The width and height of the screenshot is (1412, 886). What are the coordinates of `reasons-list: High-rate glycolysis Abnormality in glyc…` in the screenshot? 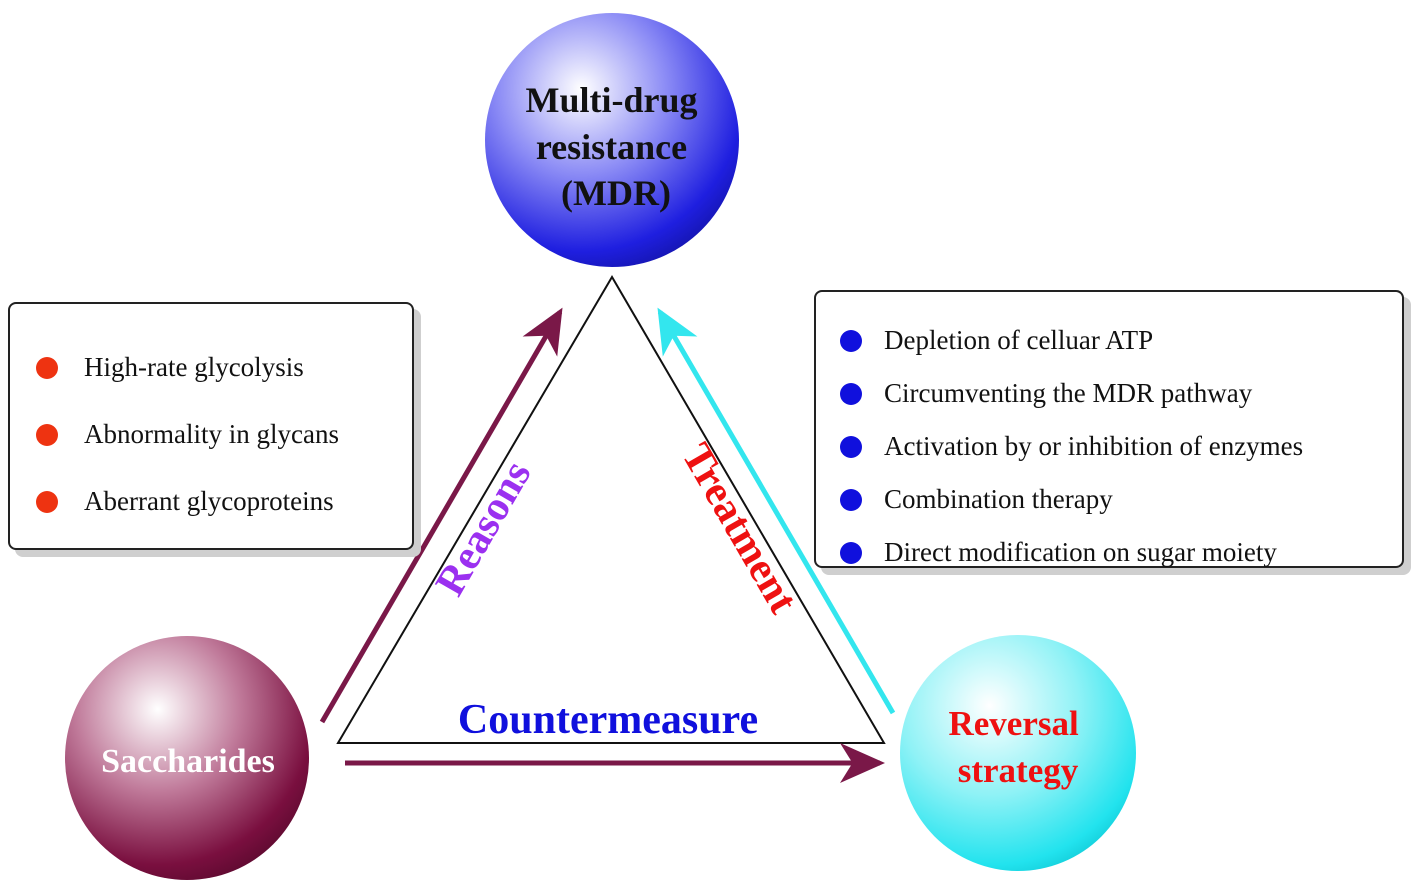 It's located at (224, 434).